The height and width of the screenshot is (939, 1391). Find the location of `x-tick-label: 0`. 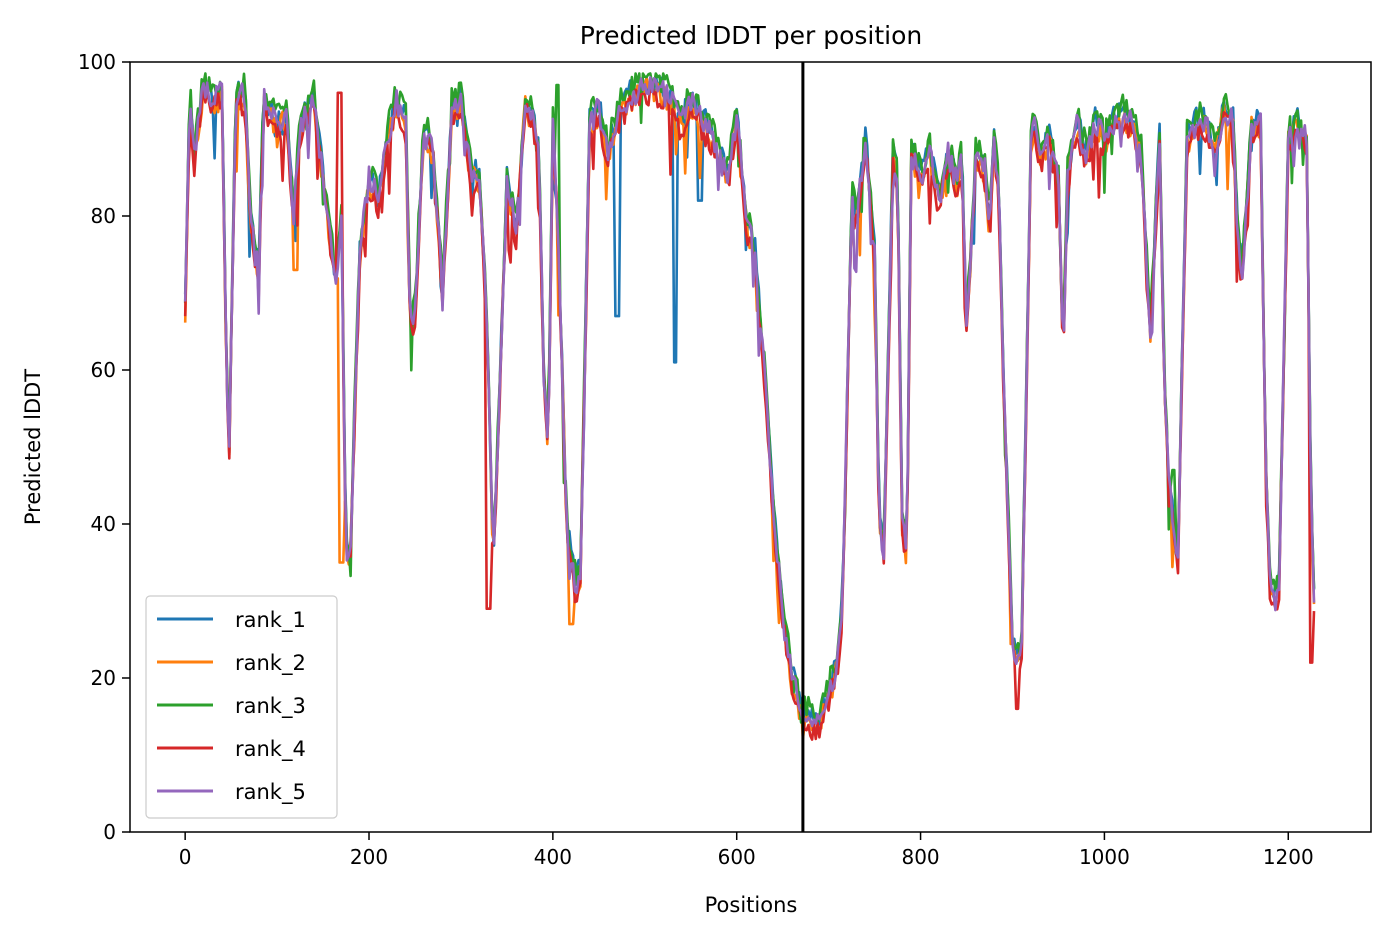

x-tick-label: 0 is located at coordinates (185, 857).